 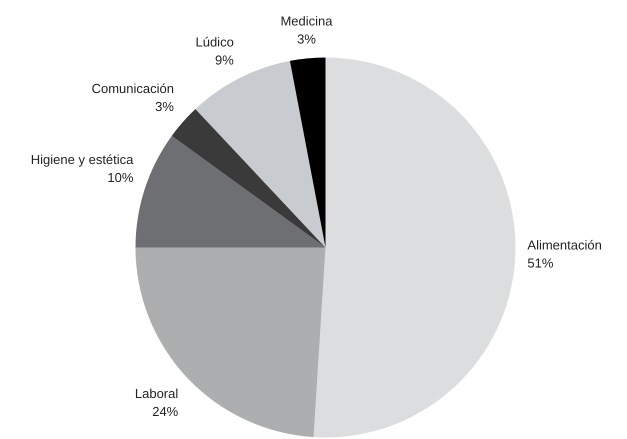 I want to click on slice-label: Alimentación, so click(x=564, y=244).